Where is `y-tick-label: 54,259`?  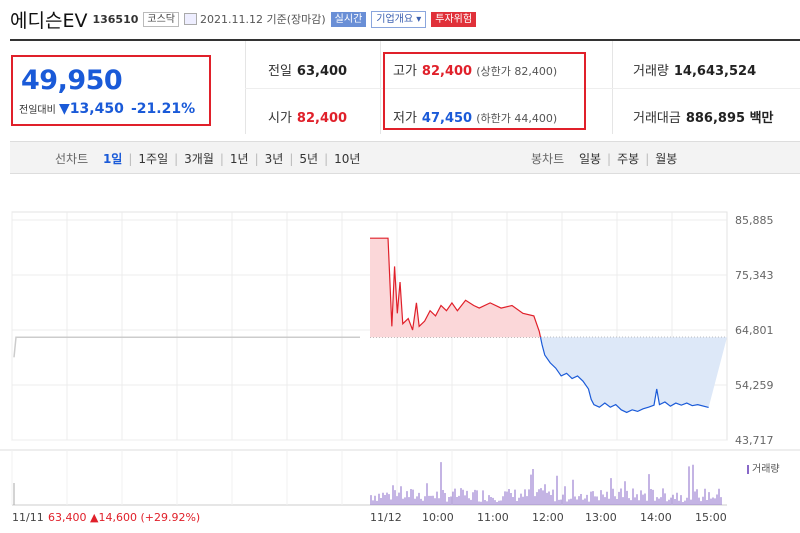 y-tick-label: 54,259 is located at coordinates (754, 385).